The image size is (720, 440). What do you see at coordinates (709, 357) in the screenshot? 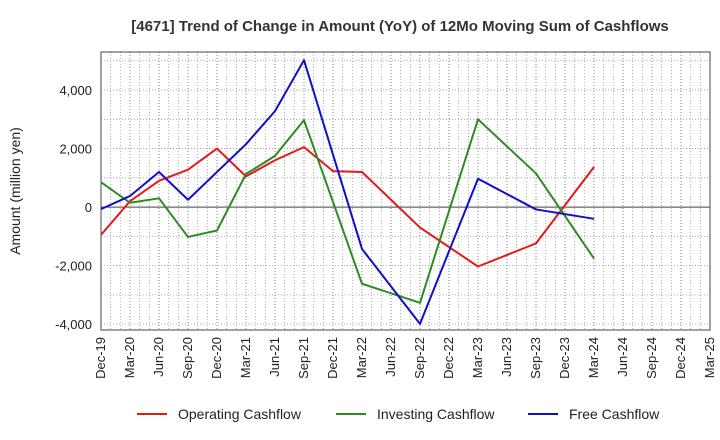
I see `x-tick-label: Mar-25` at bounding box center [709, 357].